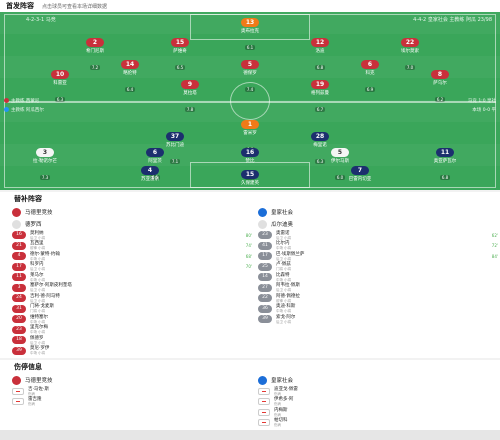  Describe the element at coordinates (286, 307) in the screenshot. I see `sub-player-name: 奥迪·科斯` at that location.